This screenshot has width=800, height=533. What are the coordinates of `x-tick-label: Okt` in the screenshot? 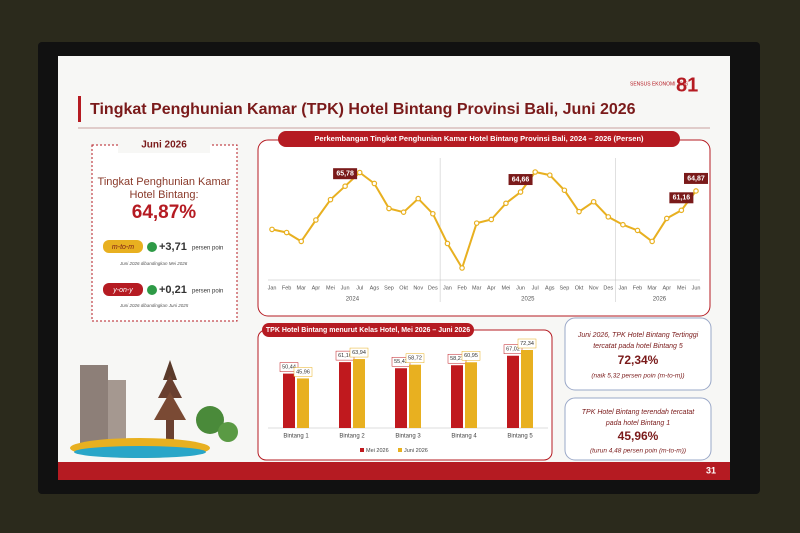 It's located at (403, 288).